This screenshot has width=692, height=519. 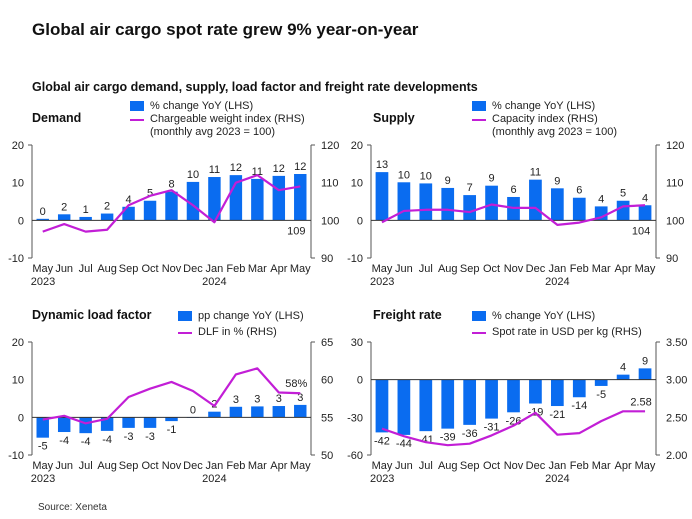 I want to click on right-tick-label: 60, so click(x=327, y=381).